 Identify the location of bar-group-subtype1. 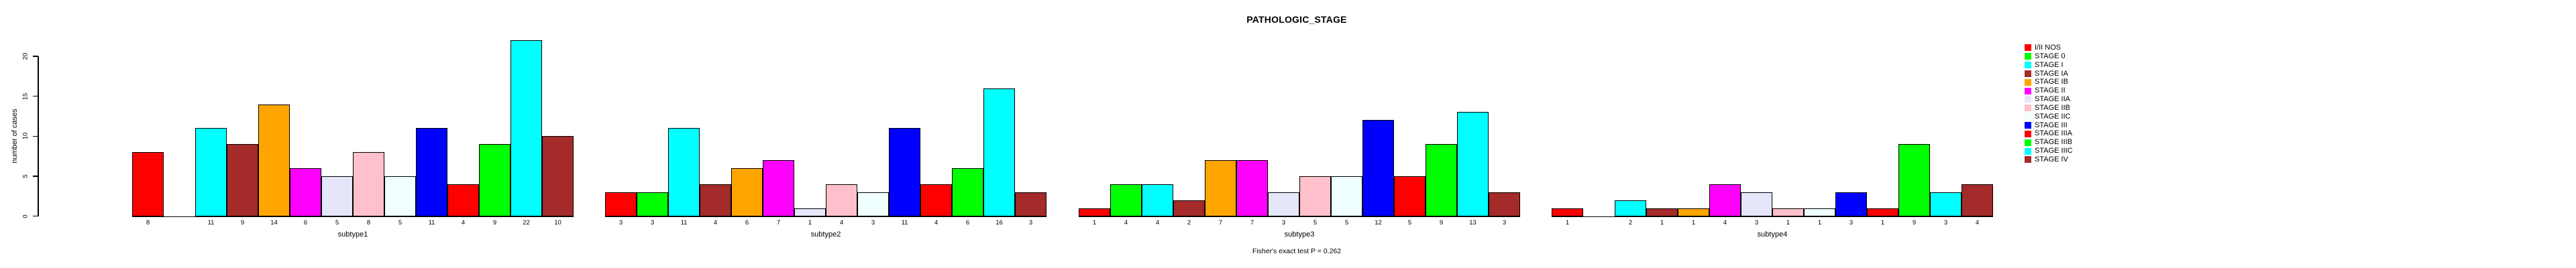
(353, 125).